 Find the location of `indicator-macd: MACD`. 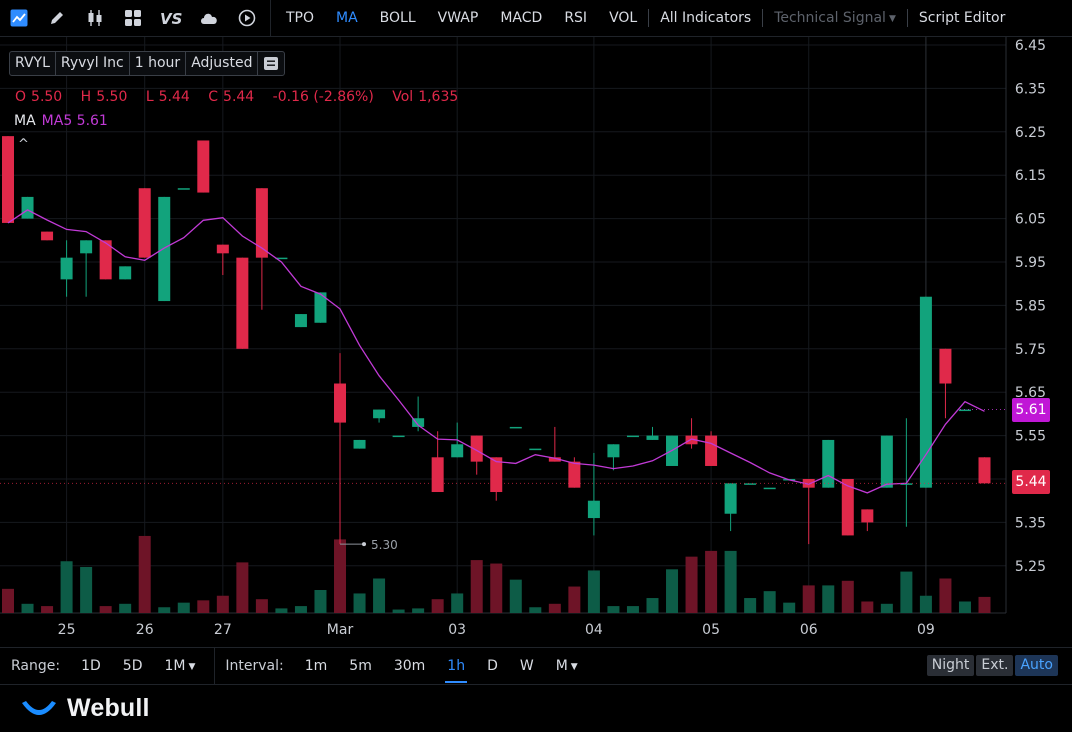

indicator-macd: MACD is located at coordinates (521, 18).